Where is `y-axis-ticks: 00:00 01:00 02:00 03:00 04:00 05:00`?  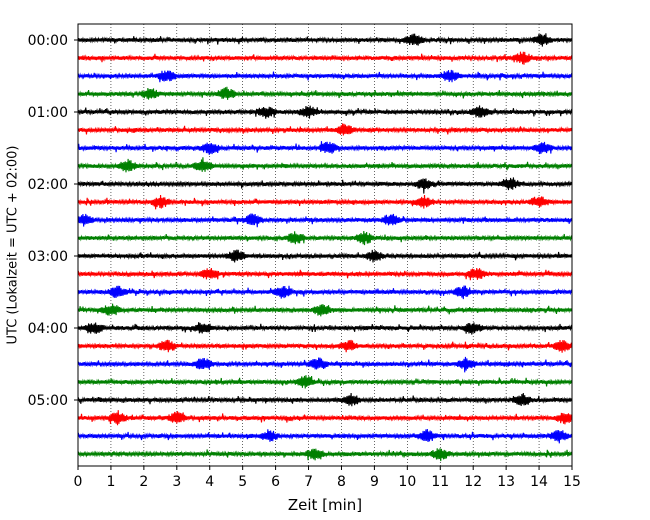 y-axis-ticks: 00:00 01:00 02:00 03:00 04:00 05:00 is located at coordinates (53, 221).